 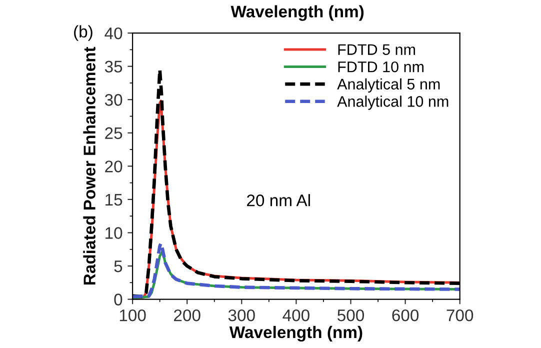 What do you see at coordinates (405, 315) in the screenshot?
I see `x-tick-label: 600` at bounding box center [405, 315].